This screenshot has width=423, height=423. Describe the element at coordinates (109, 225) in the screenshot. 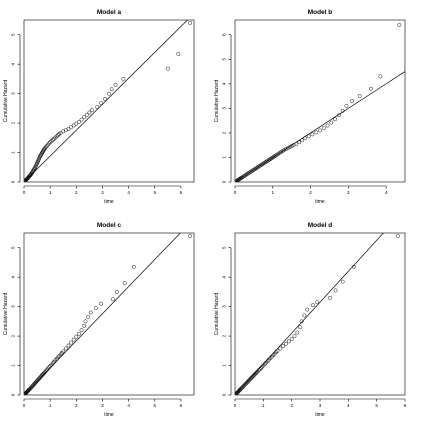

I see `chart-title: Model c` at that location.